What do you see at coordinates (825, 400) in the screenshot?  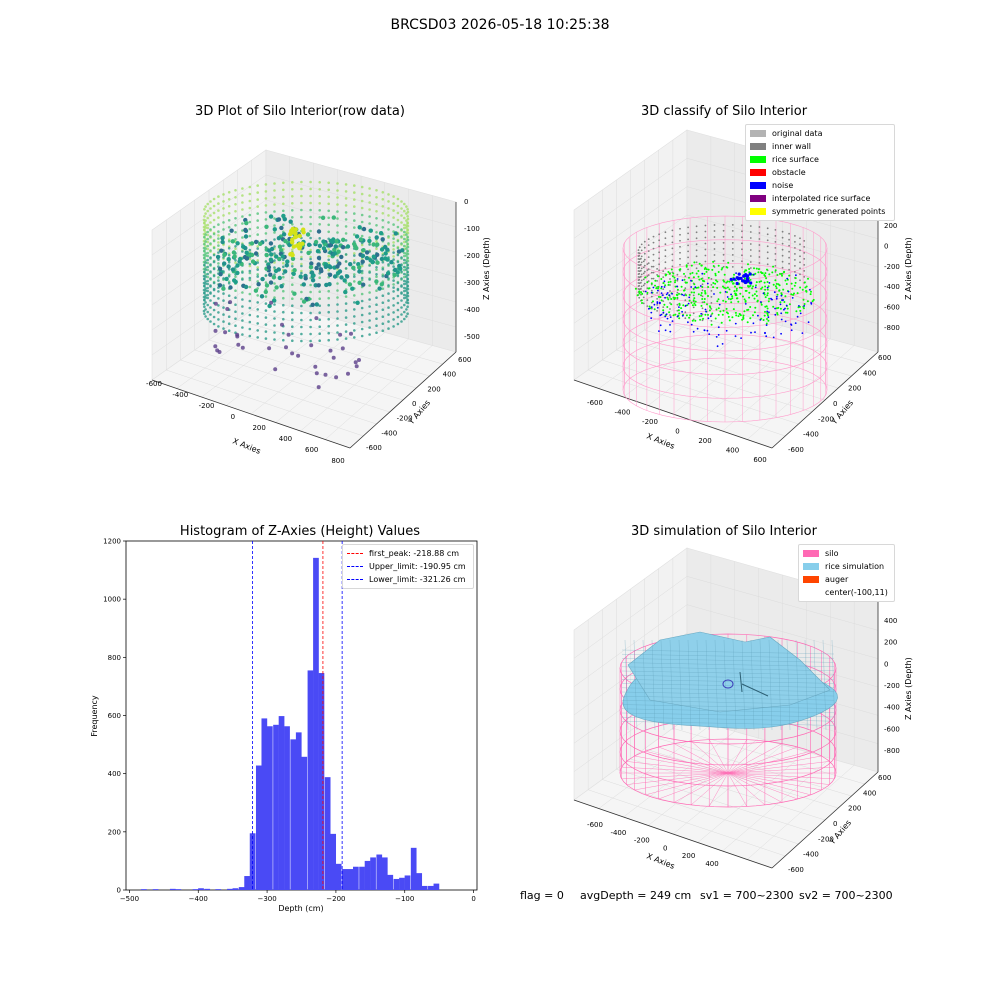 I see `y-axis-line` at bounding box center [825, 400].